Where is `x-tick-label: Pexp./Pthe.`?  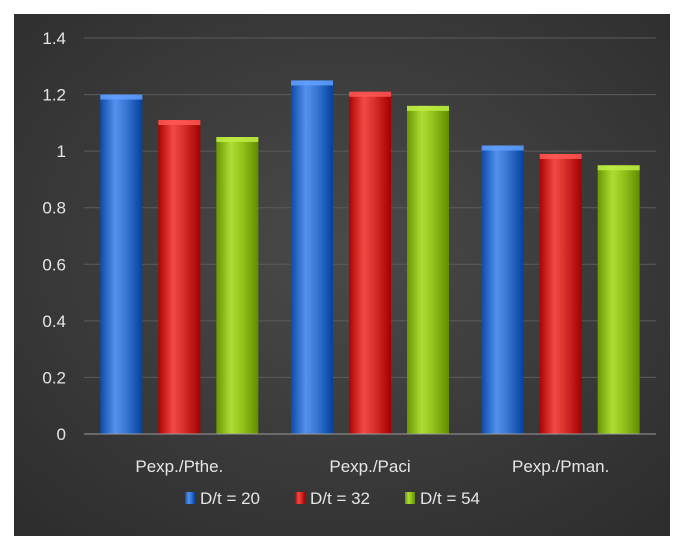
x-tick-label: Pexp./Pthe. is located at coordinates (179, 466).